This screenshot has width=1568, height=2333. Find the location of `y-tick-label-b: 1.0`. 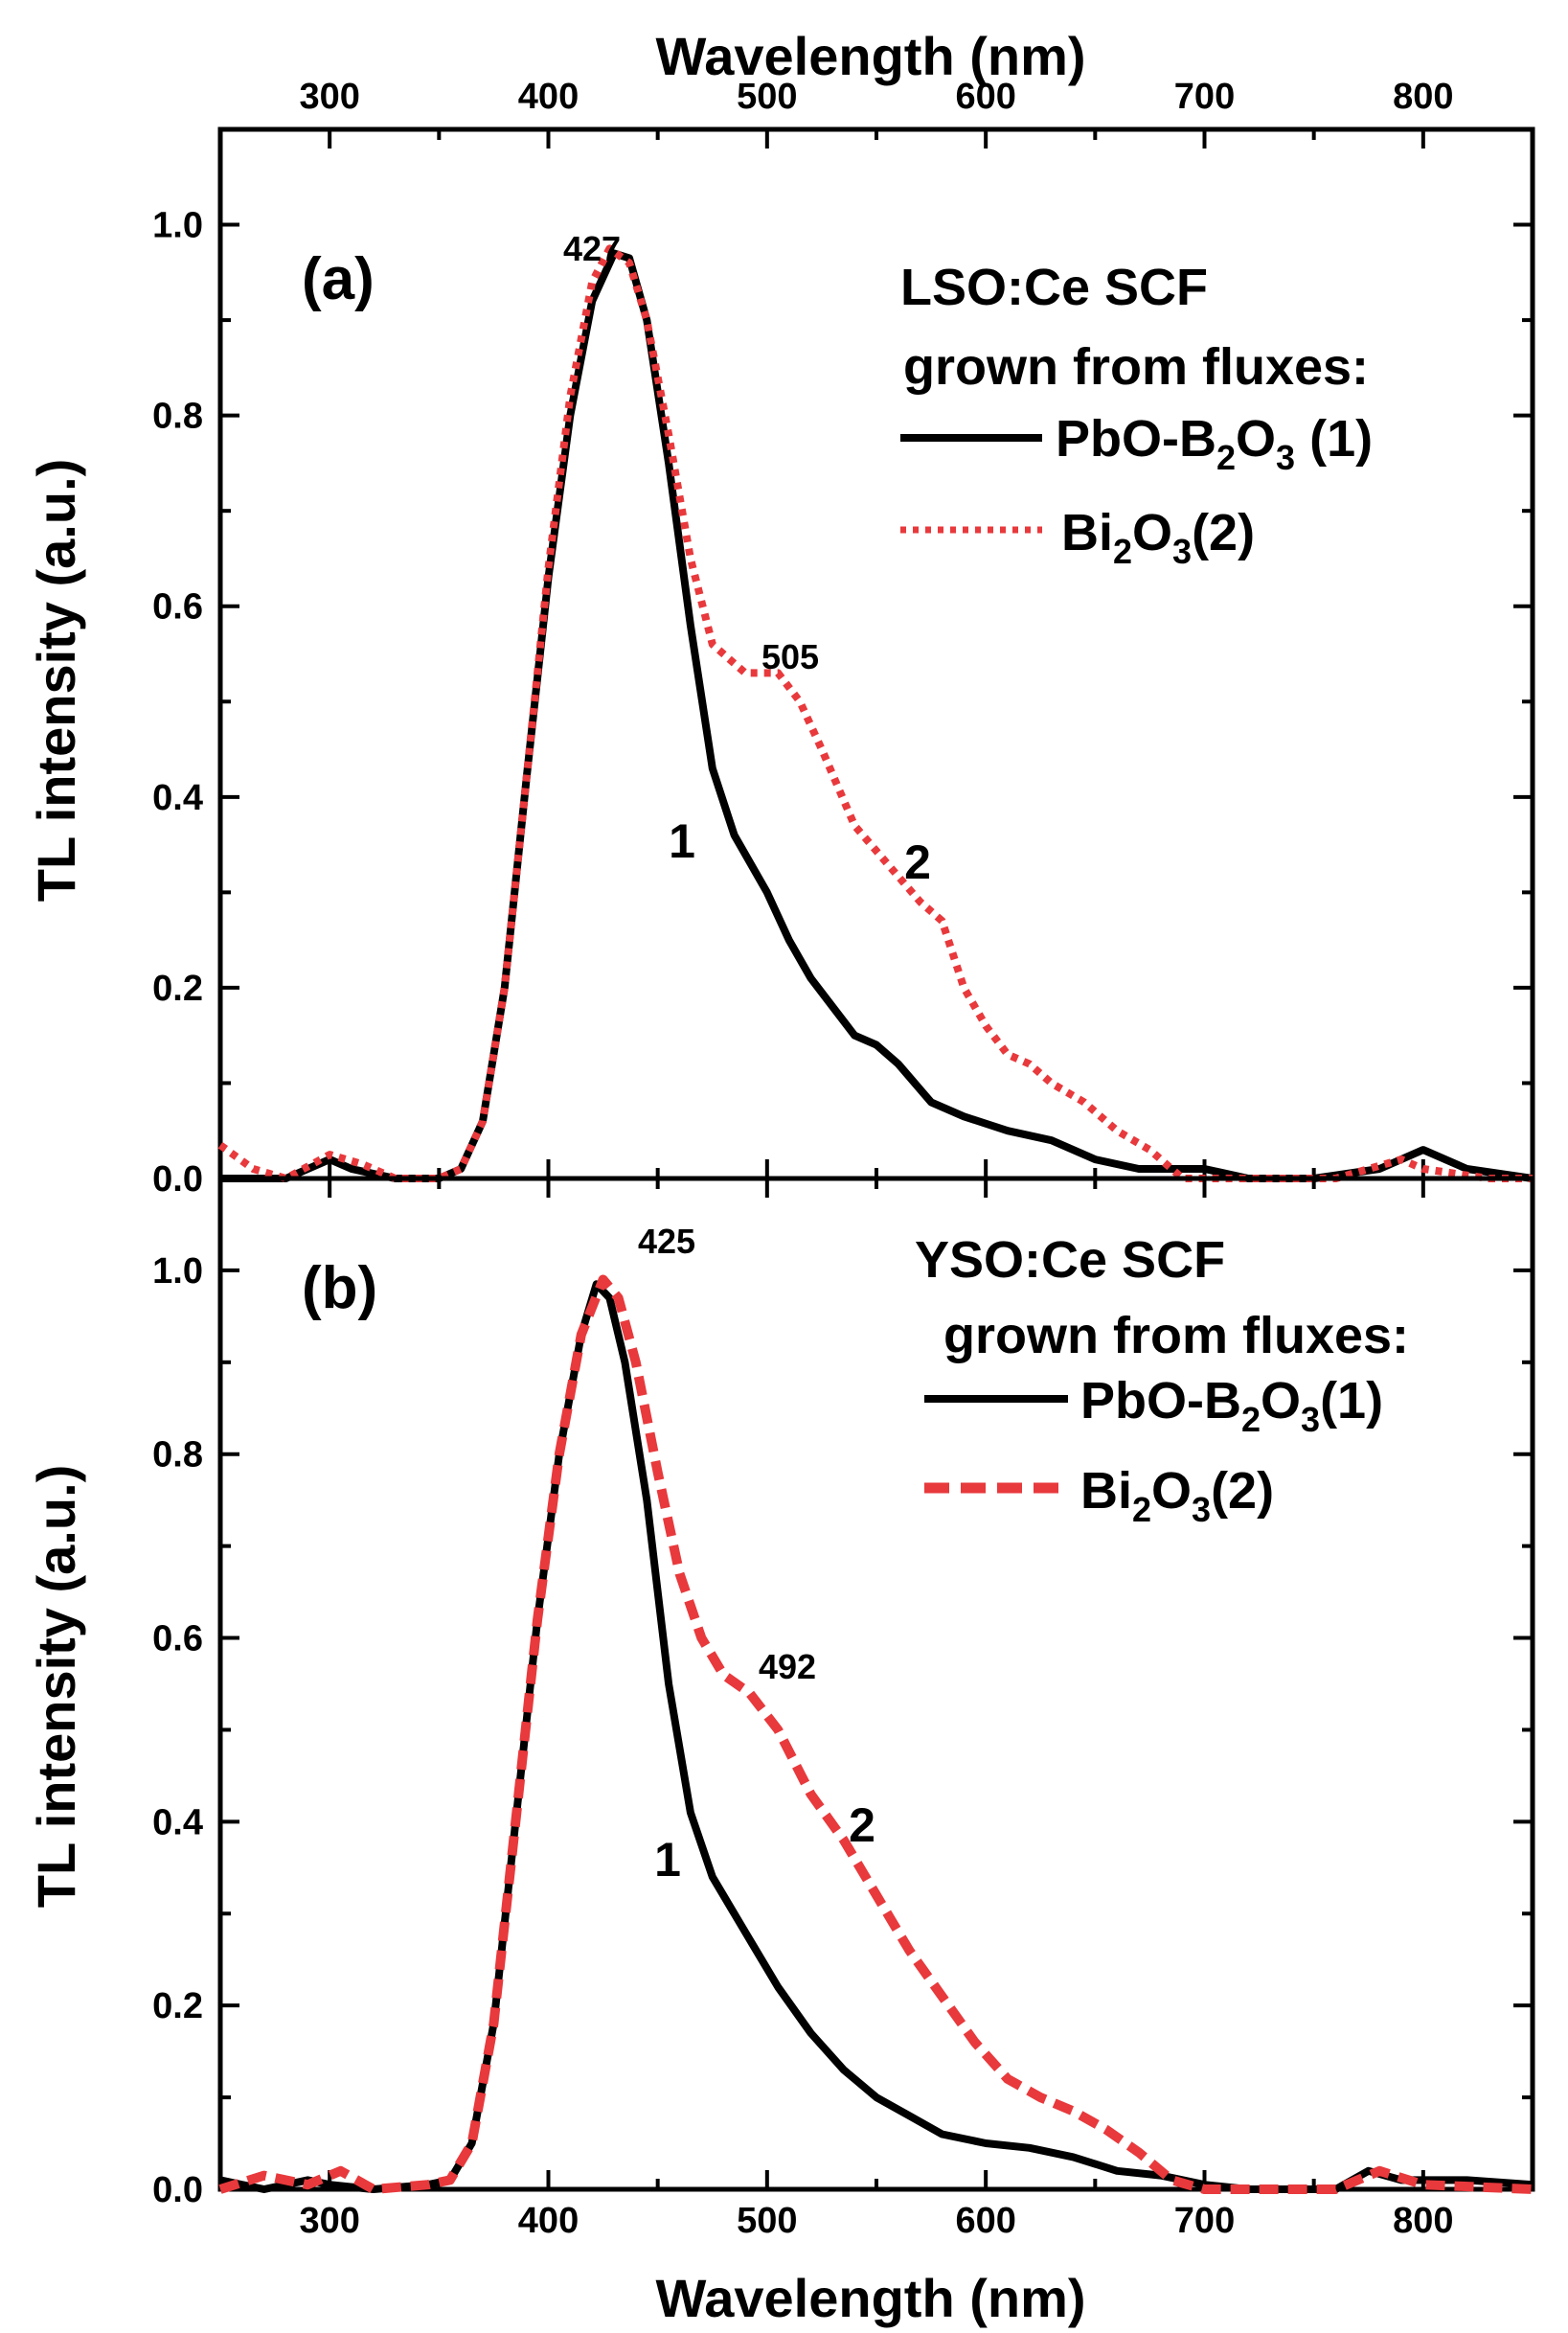

y-tick-label-b: 1.0 is located at coordinates (178, 1271).